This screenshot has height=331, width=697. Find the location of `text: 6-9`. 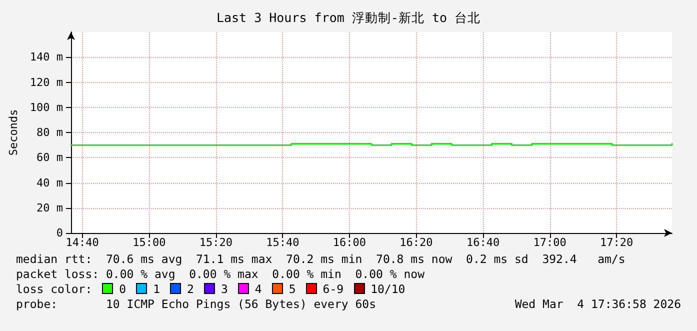

text: 6-9 is located at coordinates (333, 289).